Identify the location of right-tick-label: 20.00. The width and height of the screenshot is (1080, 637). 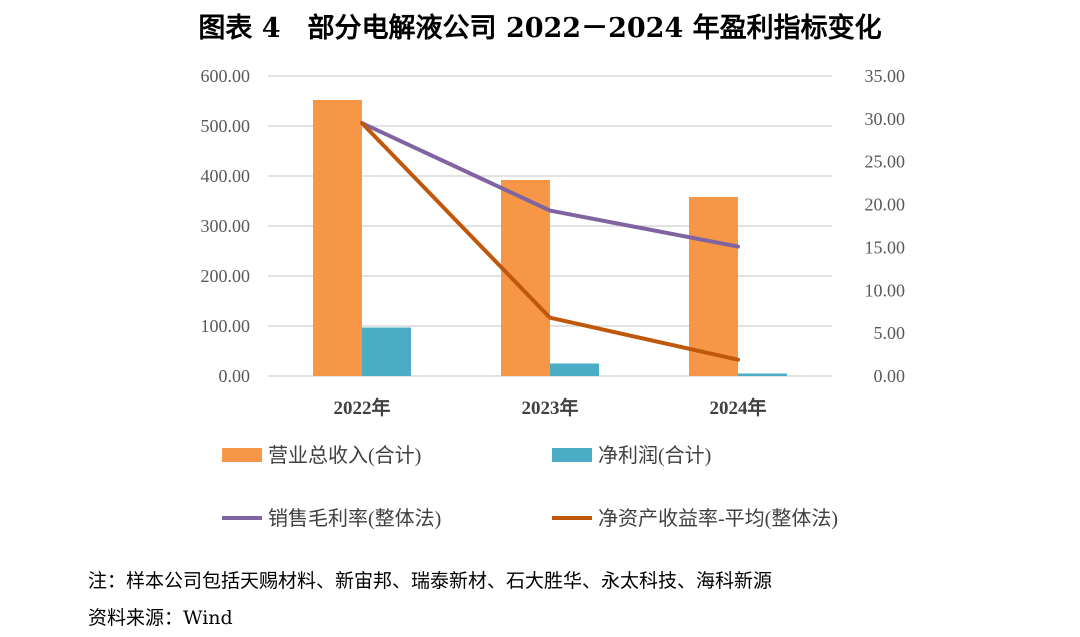
(885, 205).